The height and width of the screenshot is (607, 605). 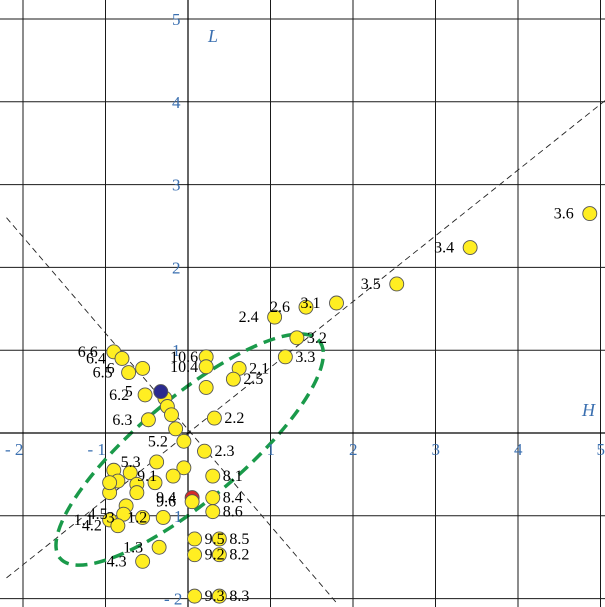 I want to click on point-label: 1.2, so click(x=137, y=517).